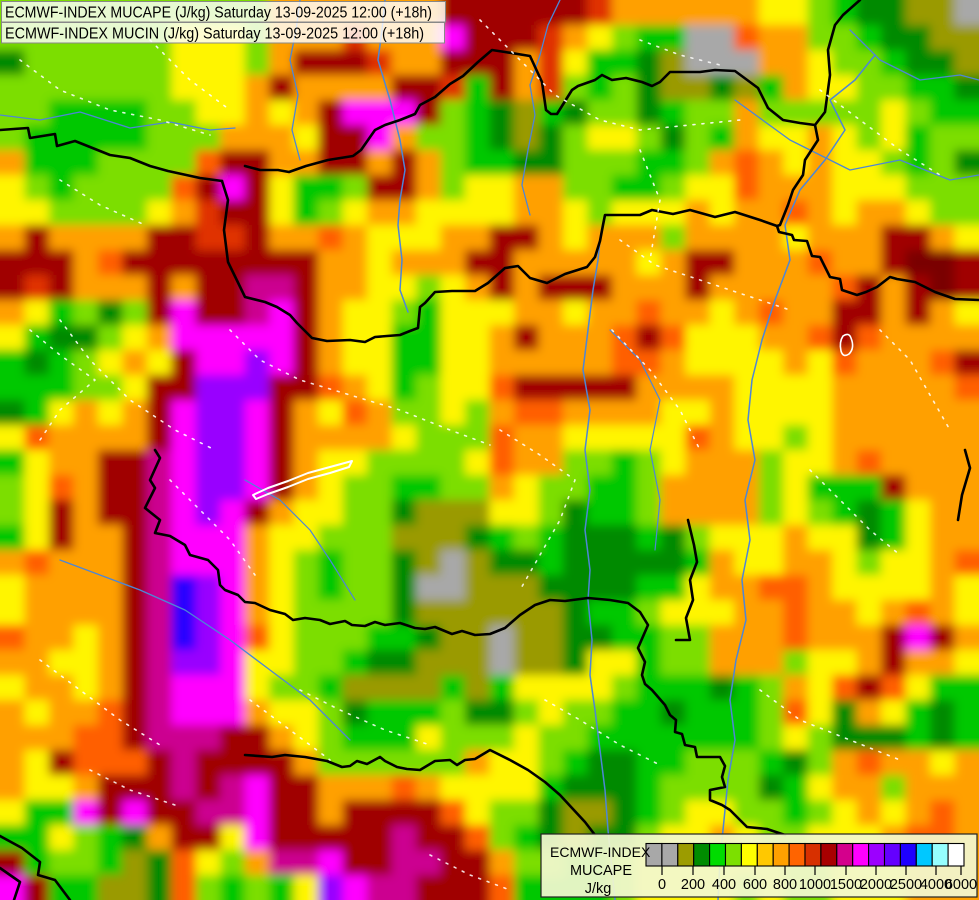  Describe the element at coordinates (906, 885) in the screenshot. I see `svg-text: 2500` at that location.